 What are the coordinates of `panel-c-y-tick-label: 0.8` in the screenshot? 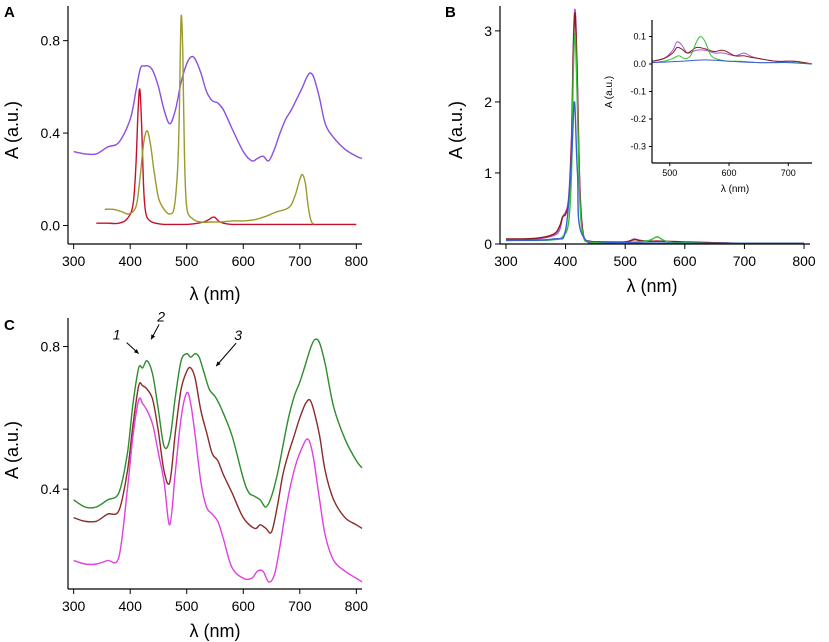 It's located at (51, 347).